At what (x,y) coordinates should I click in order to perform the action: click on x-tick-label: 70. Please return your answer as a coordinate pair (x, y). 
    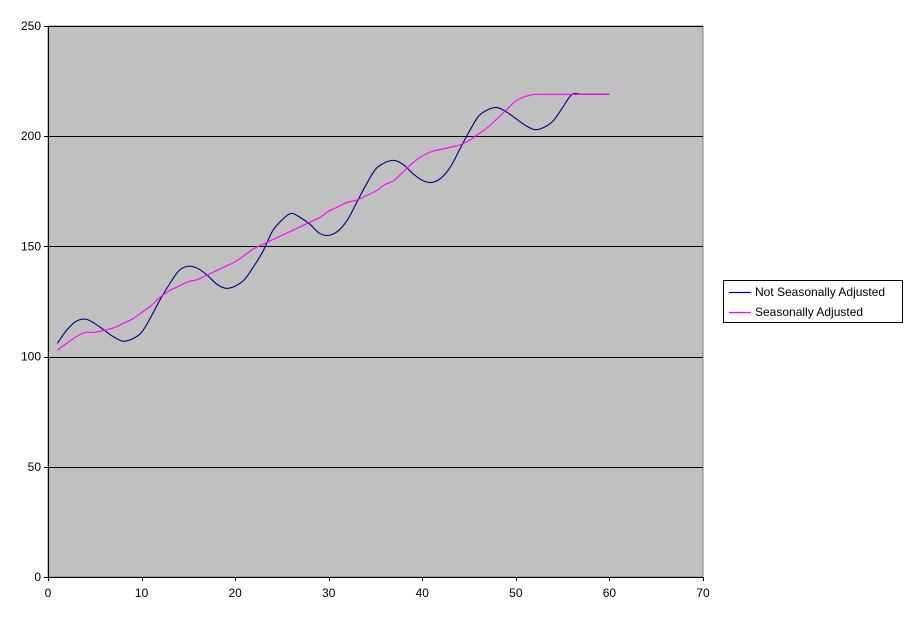
    Looking at the image, I should click on (703, 593).